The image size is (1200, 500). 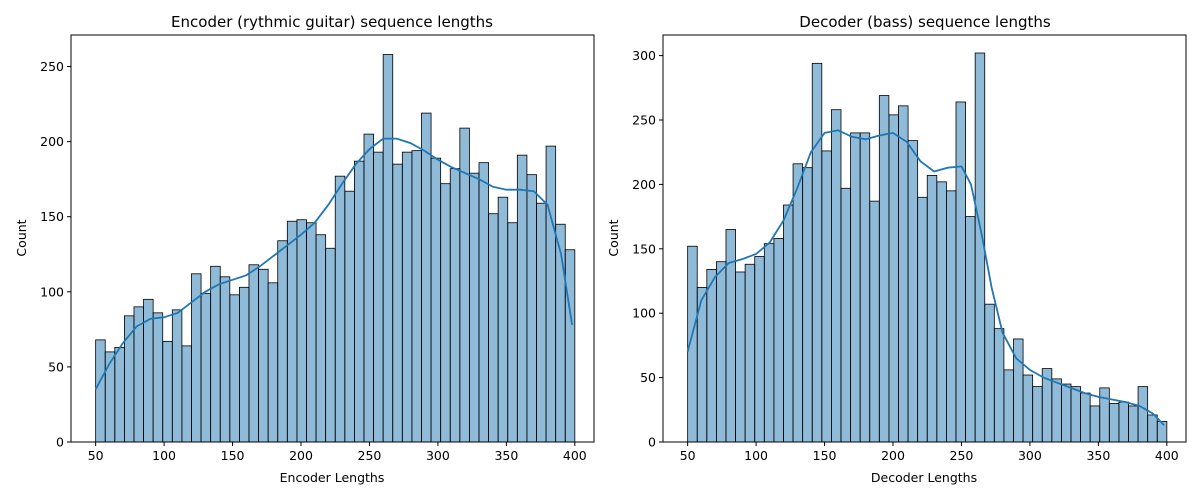 What do you see at coordinates (613, 237) in the screenshot?
I see `y-axis-label: Count` at bounding box center [613, 237].